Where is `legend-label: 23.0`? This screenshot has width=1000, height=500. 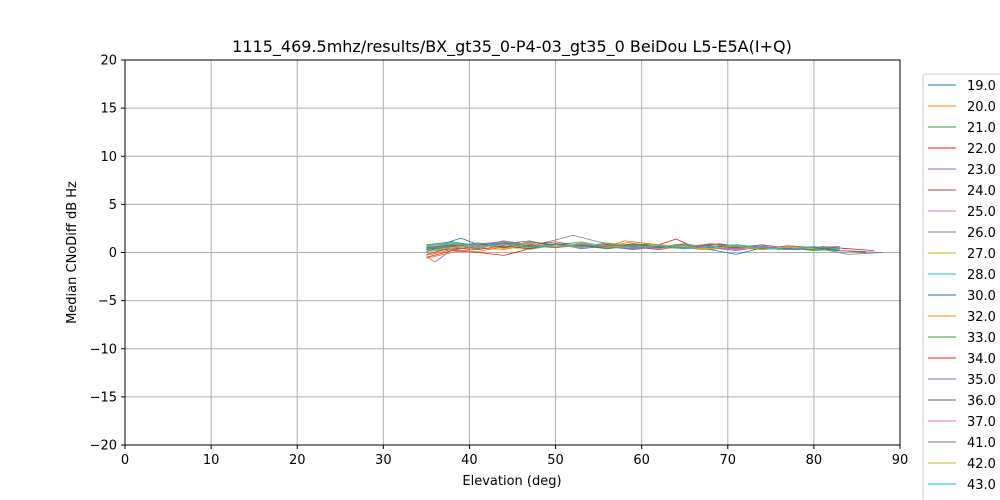 legend-label: 23.0 is located at coordinates (981, 170).